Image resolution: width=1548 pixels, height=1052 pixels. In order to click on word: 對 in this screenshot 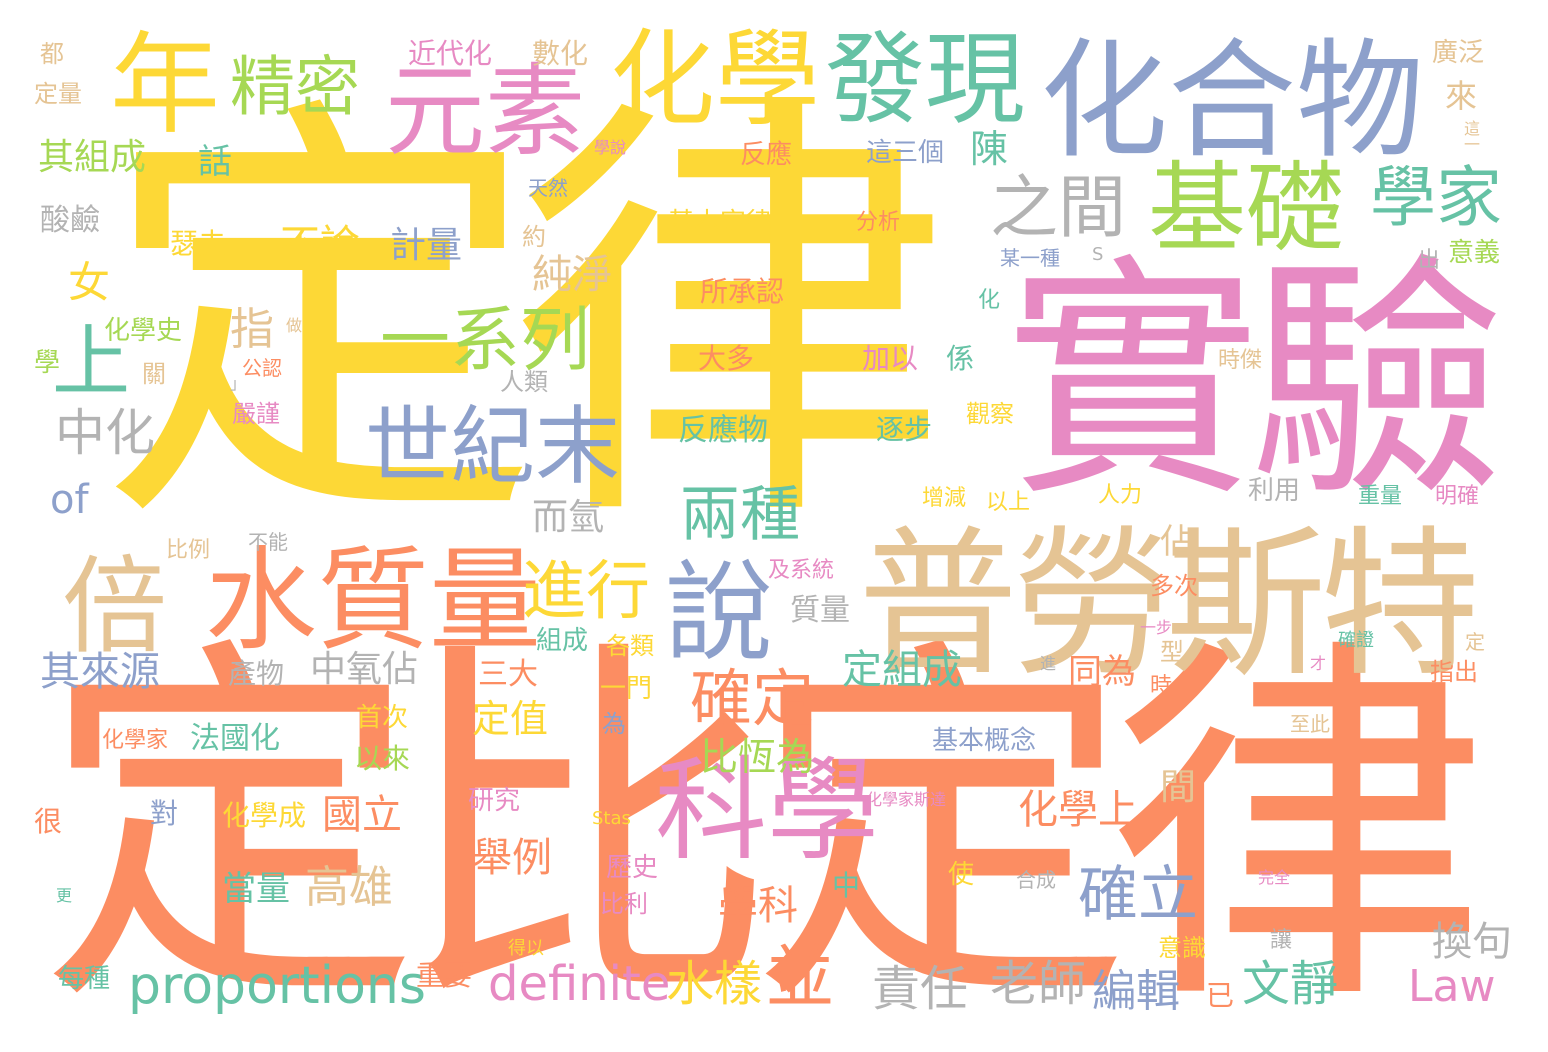, I will do `click(164, 813)`.